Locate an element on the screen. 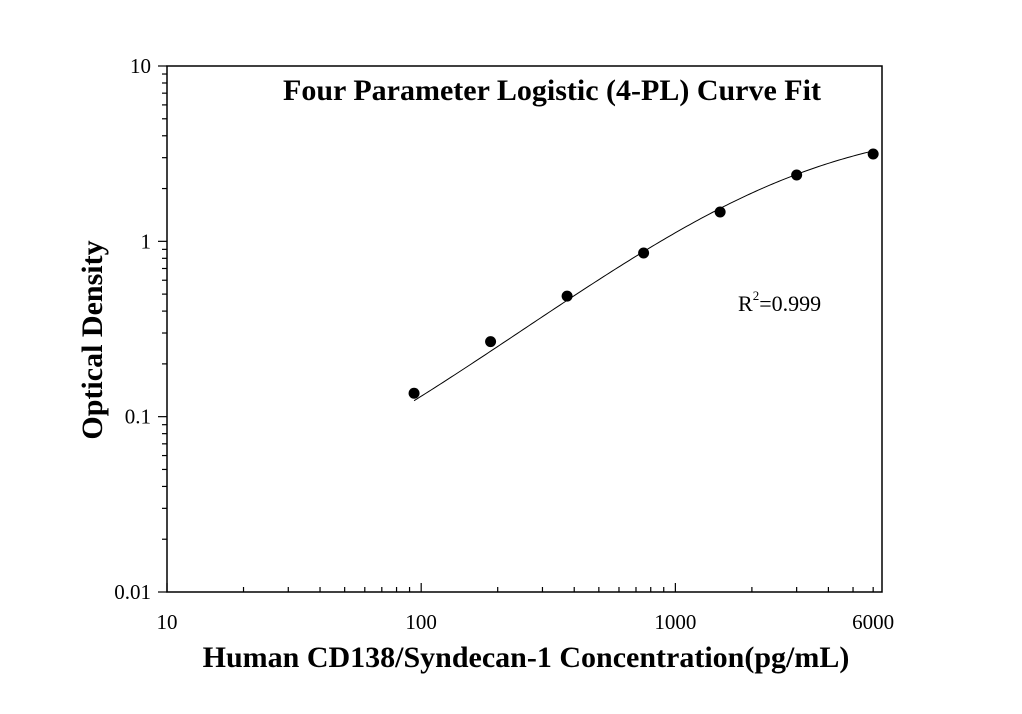 Image resolution: width=1022 pixels, height=714 pixels. r-squared-value: =0.999 is located at coordinates (790, 303).